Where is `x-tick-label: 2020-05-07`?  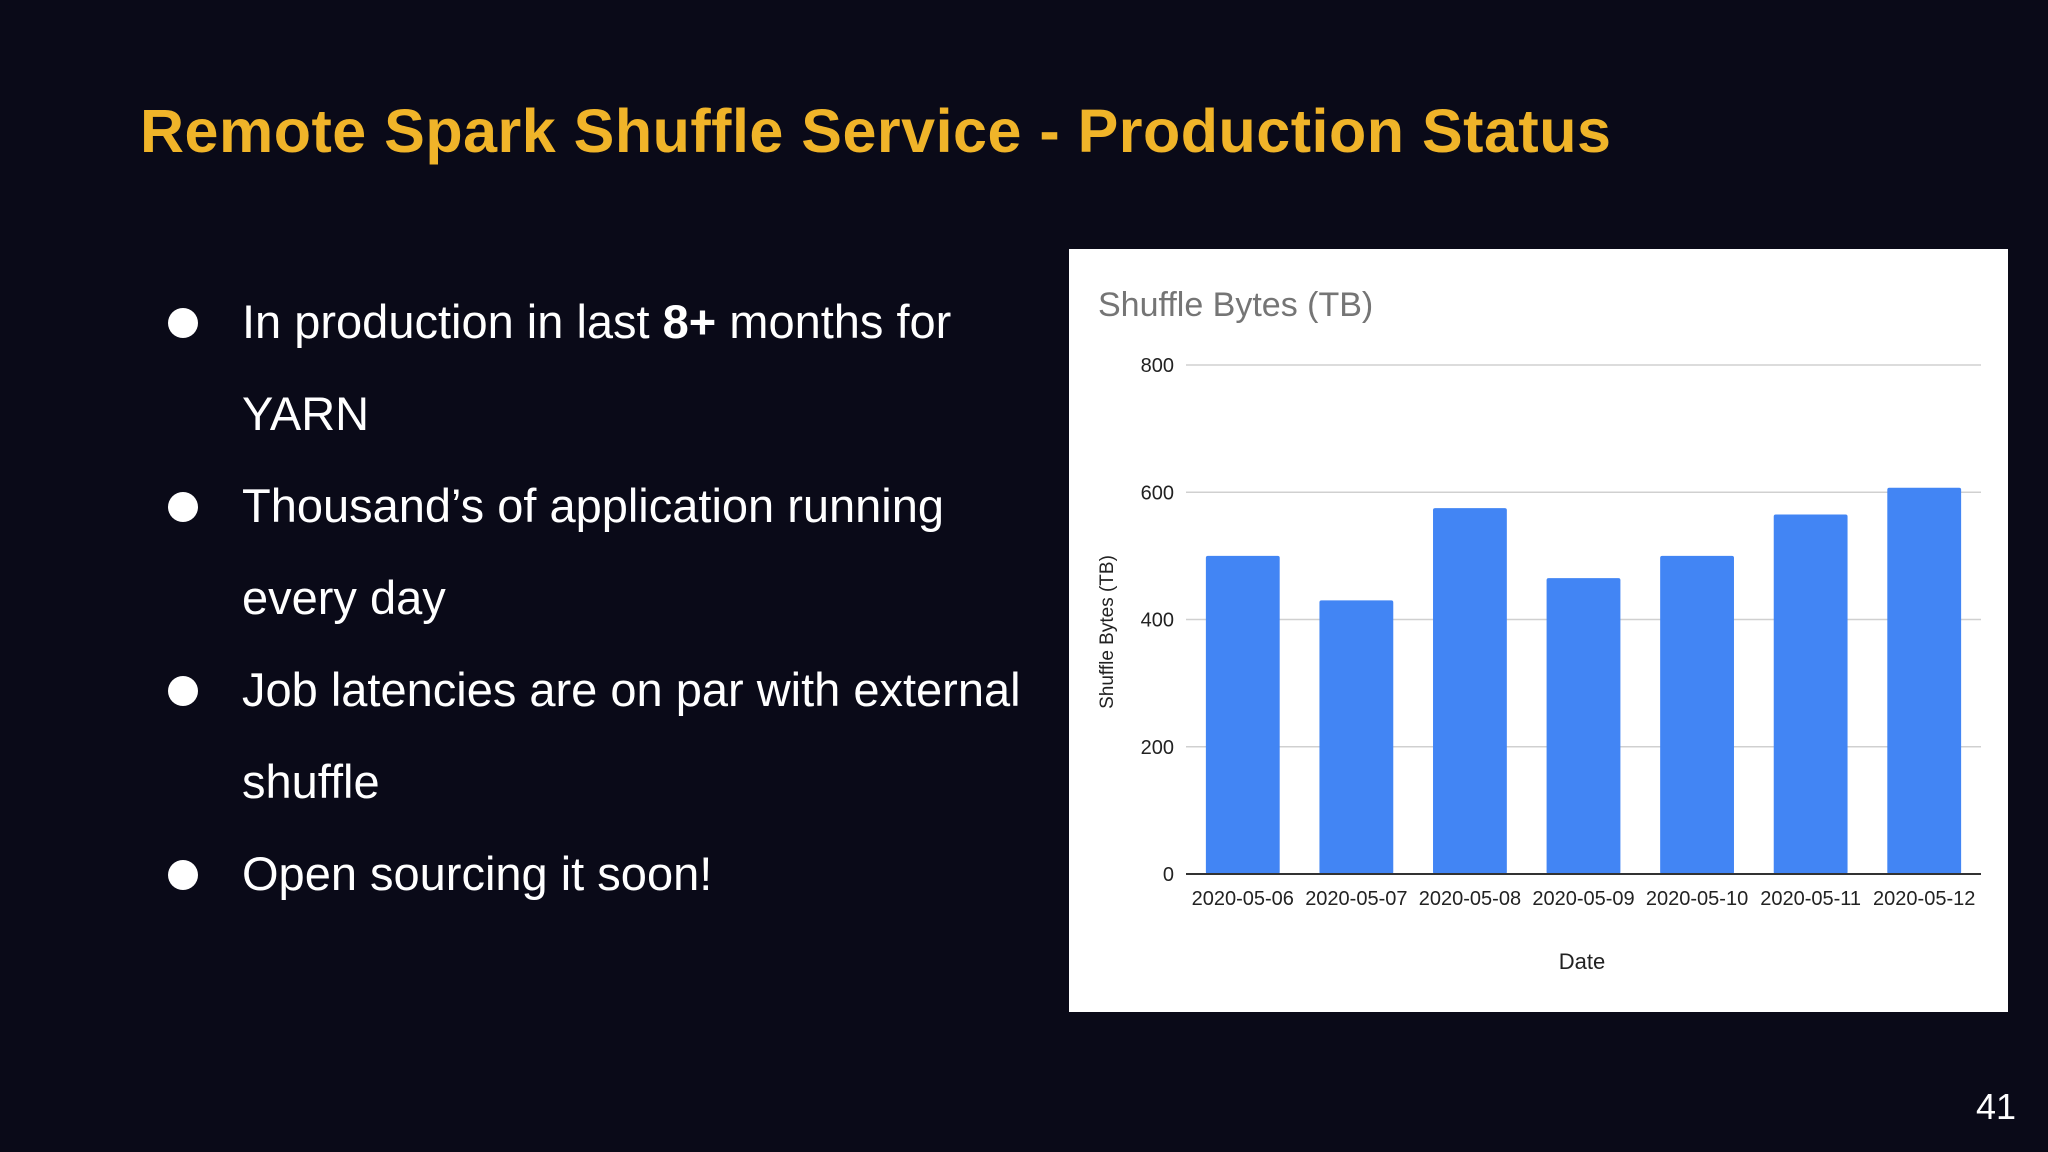 x-tick-label: 2020-05-07 is located at coordinates (1356, 899).